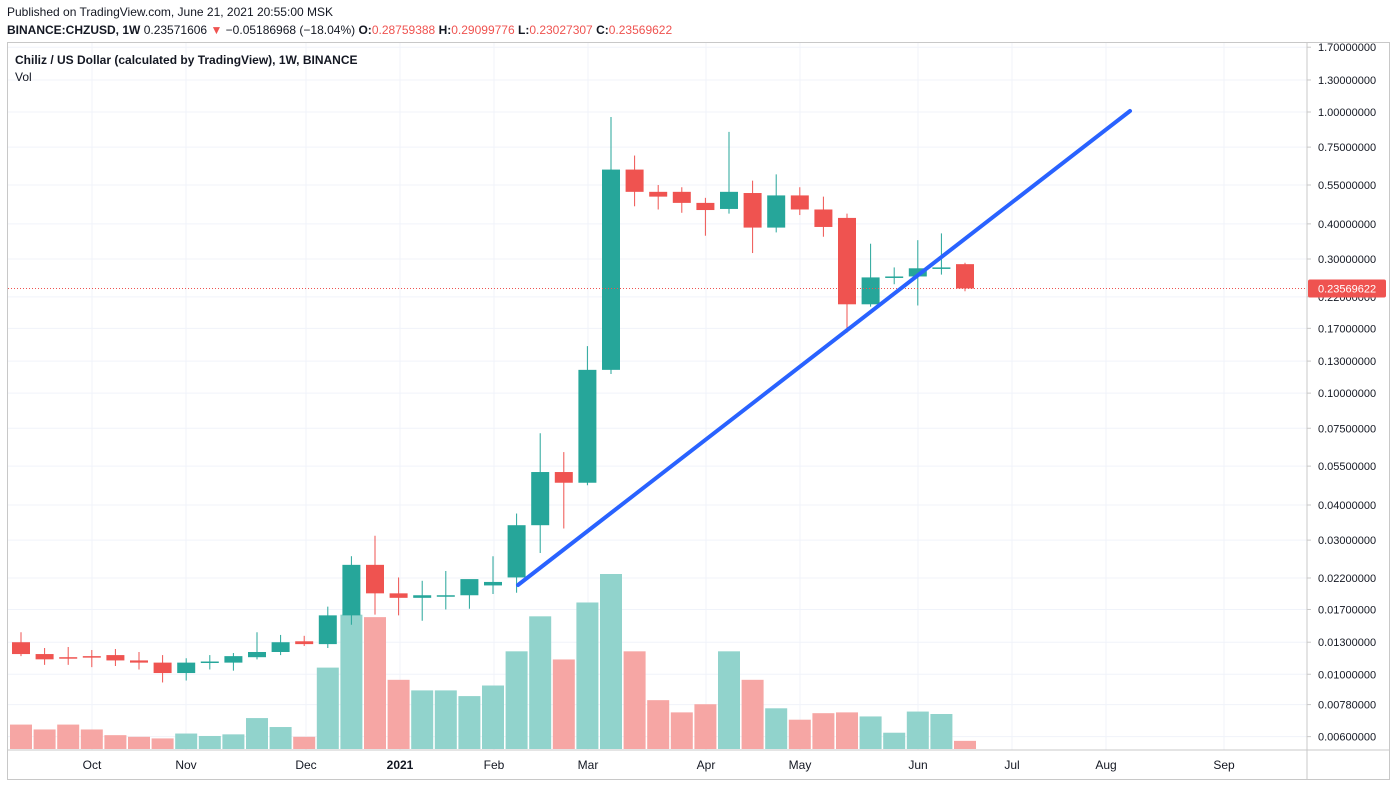  I want to click on x-tick-label: Dec, so click(305, 765).